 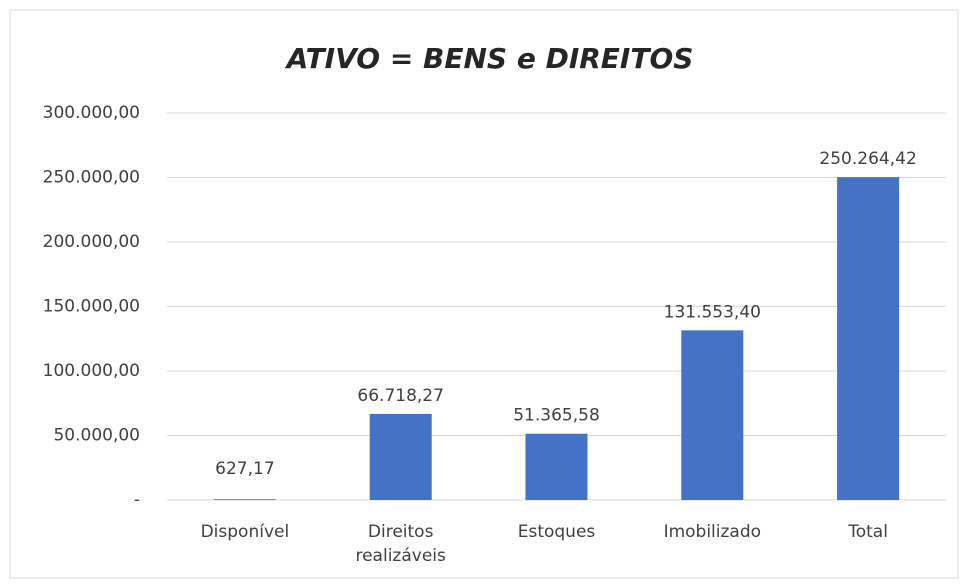 What do you see at coordinates (712, 532) in the screenshot?
I see `x-tick-label: Imobilizado` at bounding box center [712, 532].